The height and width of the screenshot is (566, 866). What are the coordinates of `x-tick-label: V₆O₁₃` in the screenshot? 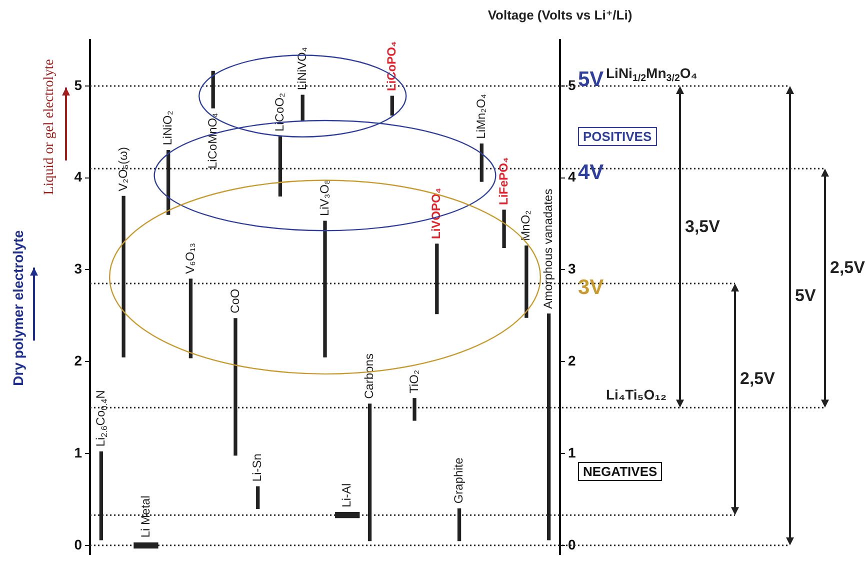 It's located at (190, 258).